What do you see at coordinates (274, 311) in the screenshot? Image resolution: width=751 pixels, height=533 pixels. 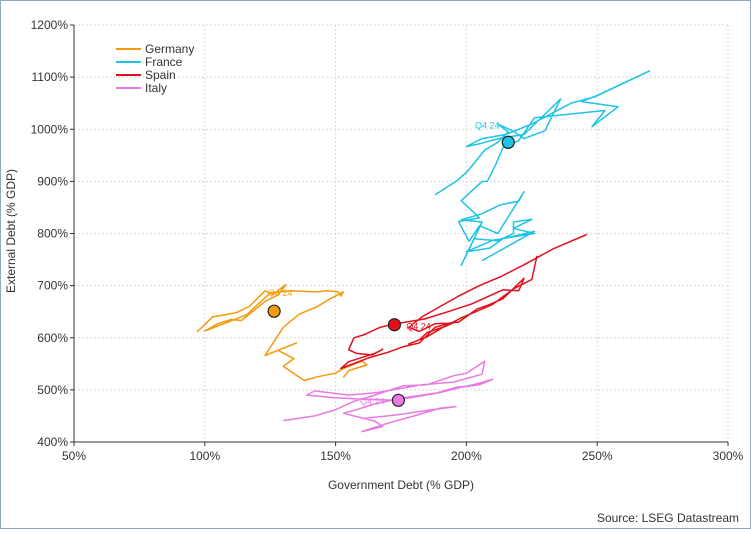 I see `end-marker-germany` at bounding box center [274, 311].